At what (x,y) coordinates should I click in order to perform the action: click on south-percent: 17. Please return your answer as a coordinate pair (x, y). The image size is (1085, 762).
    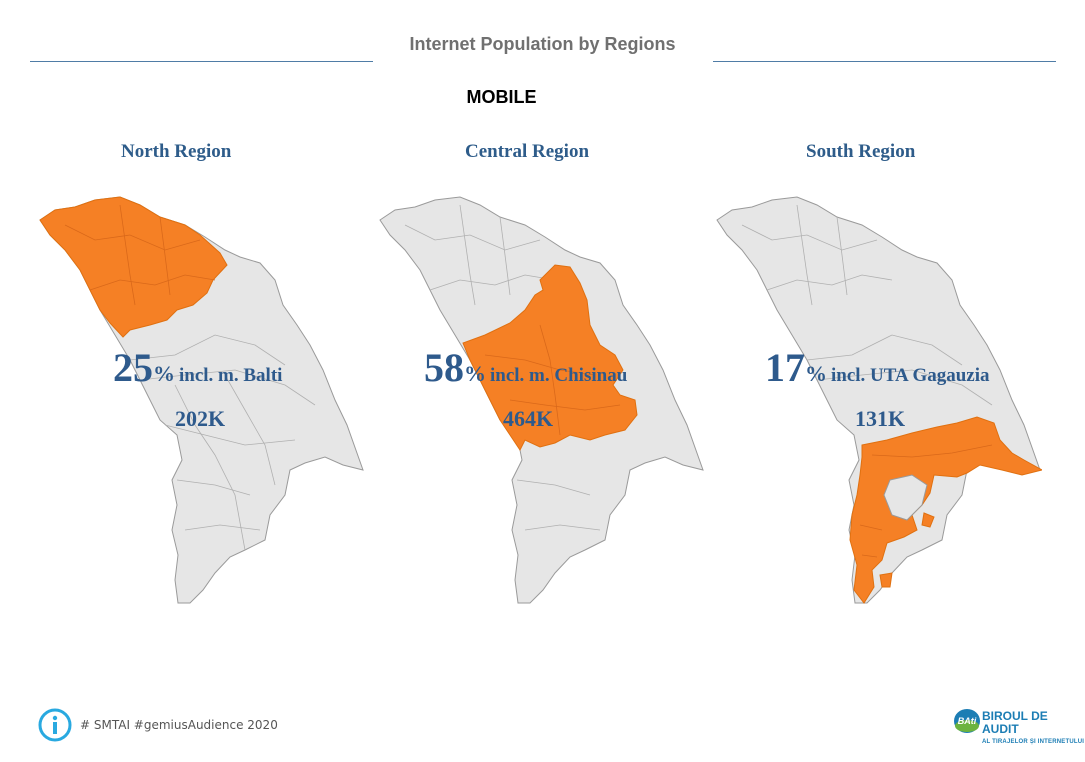
    Looking at the image, I should click on (785, 367).